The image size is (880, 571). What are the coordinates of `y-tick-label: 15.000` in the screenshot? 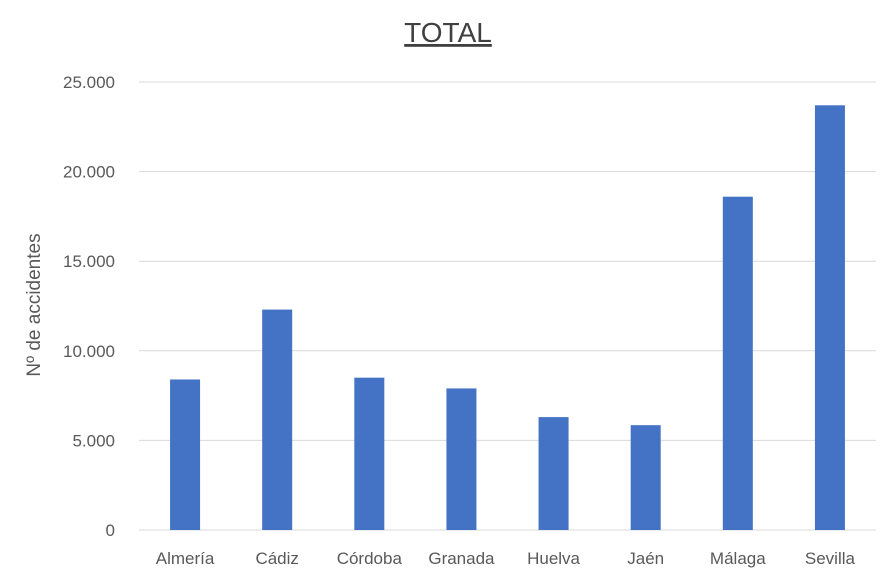 It's located at (89, 261).